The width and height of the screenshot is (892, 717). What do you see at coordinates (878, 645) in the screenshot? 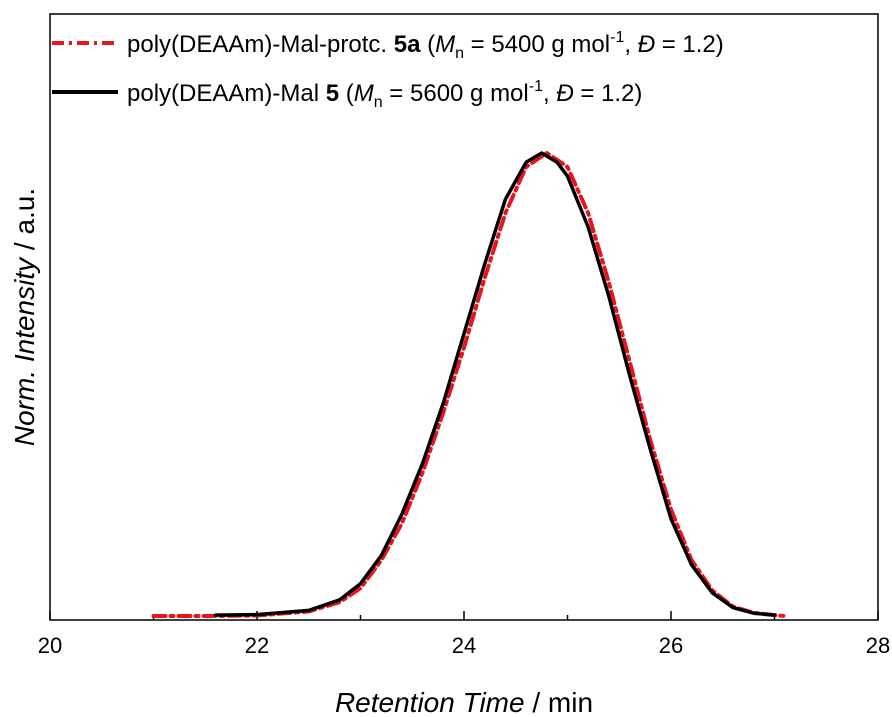
I see `x-tick-label: 28` at bounding box center [878, 645].